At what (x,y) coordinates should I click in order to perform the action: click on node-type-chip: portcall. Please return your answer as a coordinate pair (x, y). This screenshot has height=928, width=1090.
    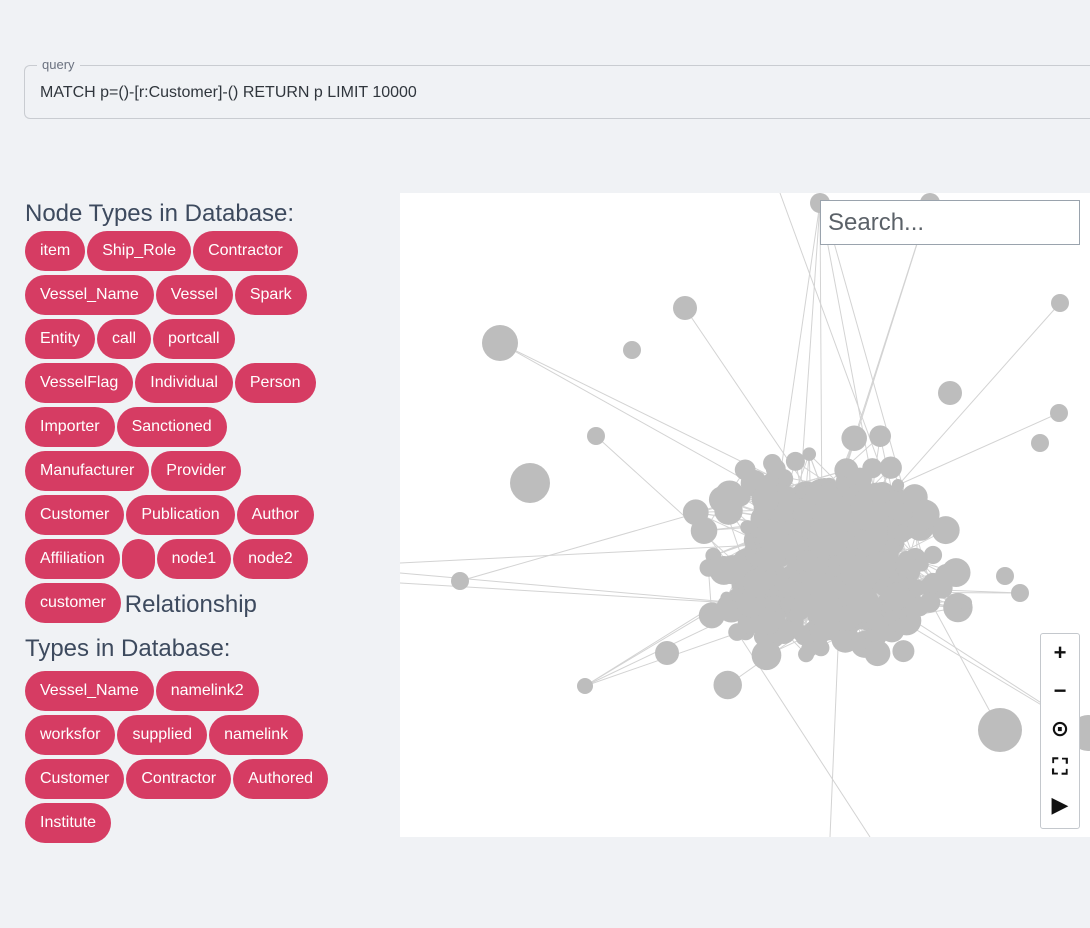
    Looking at the image, I should click on (194, 339).